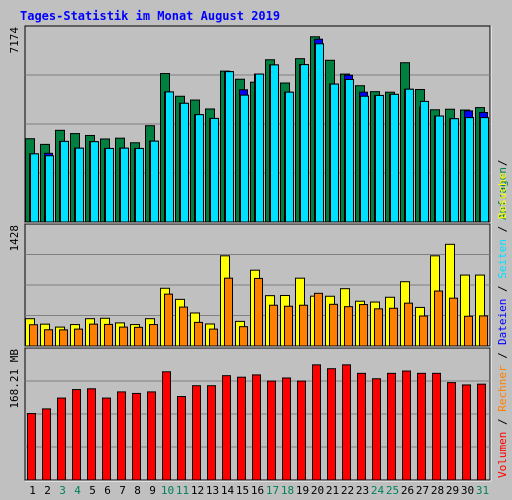 Image resolution: width=512 pixels, height=500 pixels. What do you see at coordinates (482, 490) in the screenshot?
I see `x-tick-label-day-31: 31` at bounding box center [482, 490].